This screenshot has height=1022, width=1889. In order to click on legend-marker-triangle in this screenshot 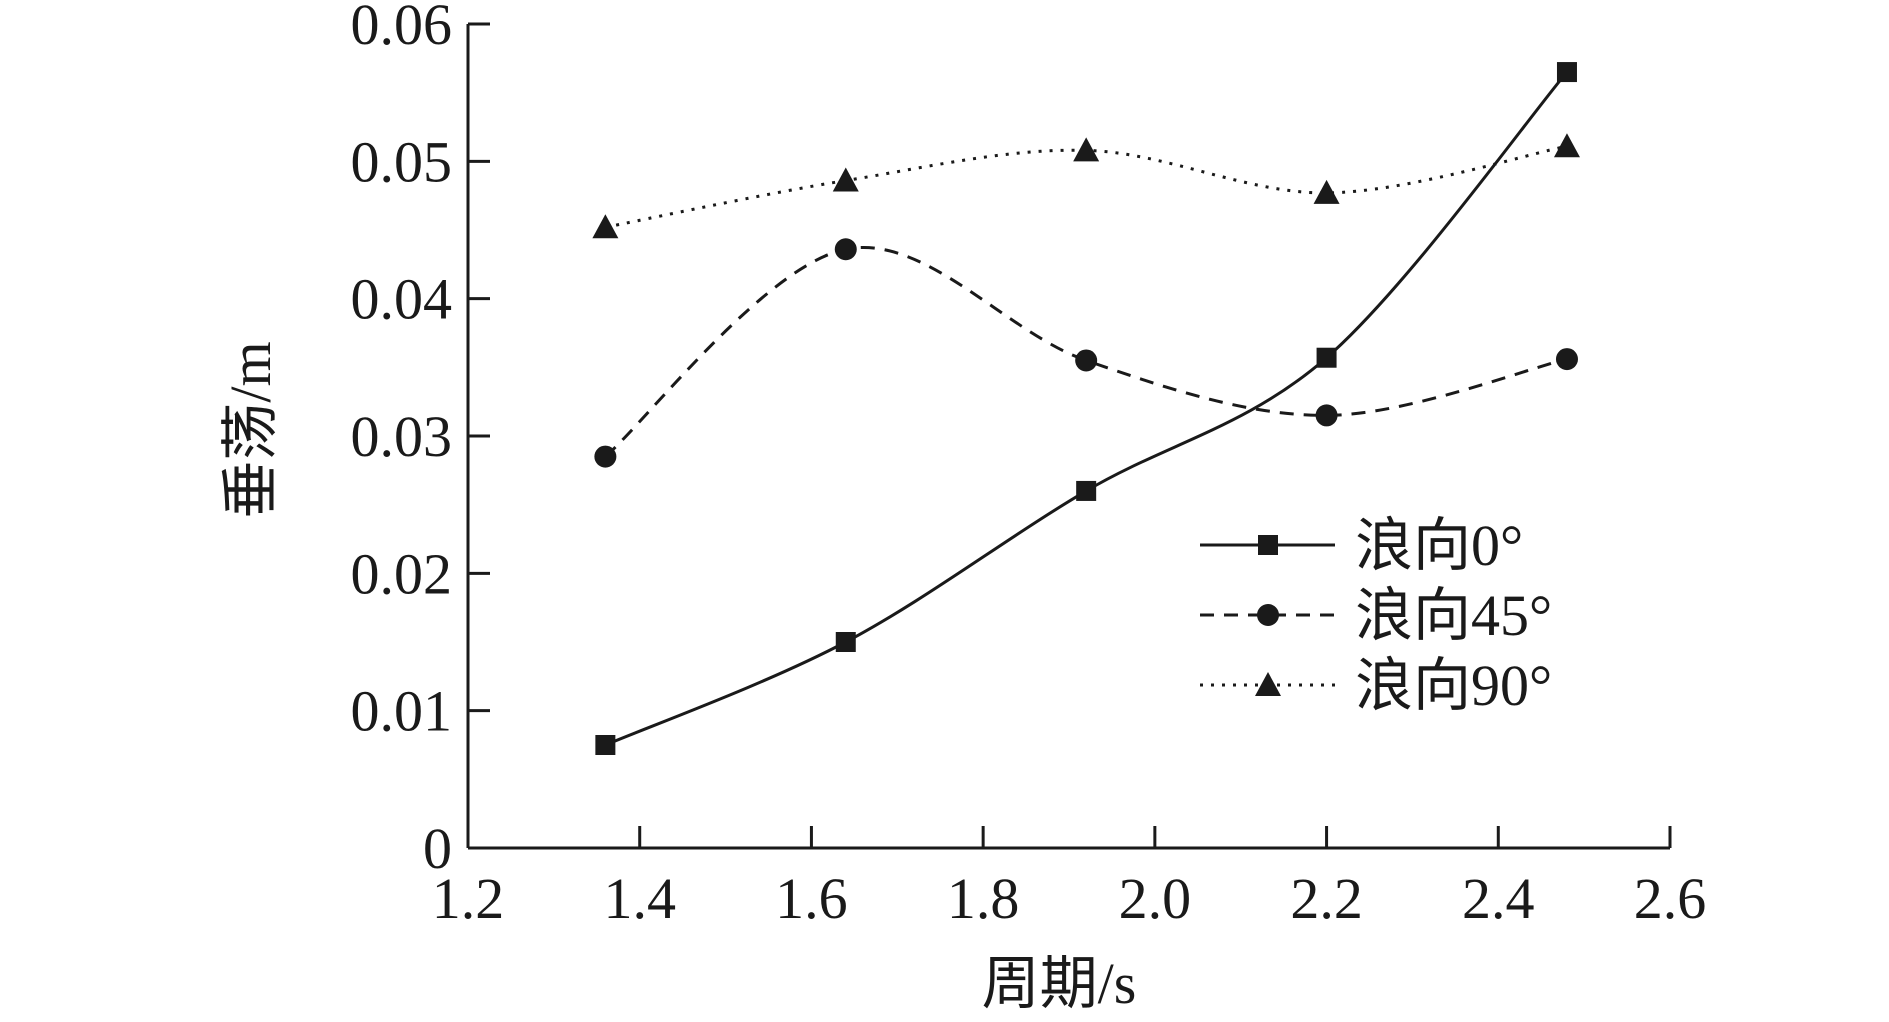, I will do `click(1268, 684)`.